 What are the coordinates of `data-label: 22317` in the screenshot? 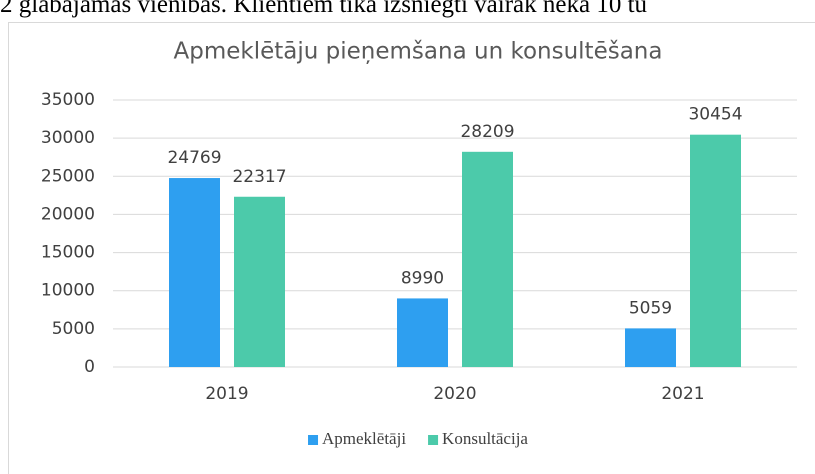 It's located at (259, 177).